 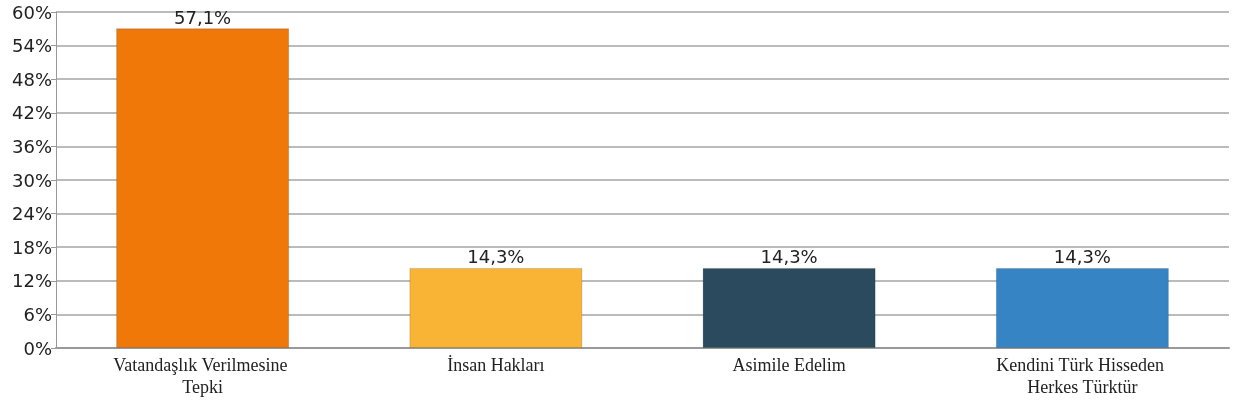 I want to click on y-tick-label: 12%, so click(x=31, y=281).